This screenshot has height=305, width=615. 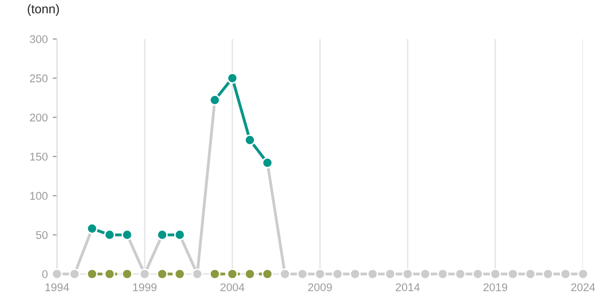 What do you see at coordinates (39, 78) in the screenshot?
I see `y-tick-label: 250` at bounding box center [39, 78].